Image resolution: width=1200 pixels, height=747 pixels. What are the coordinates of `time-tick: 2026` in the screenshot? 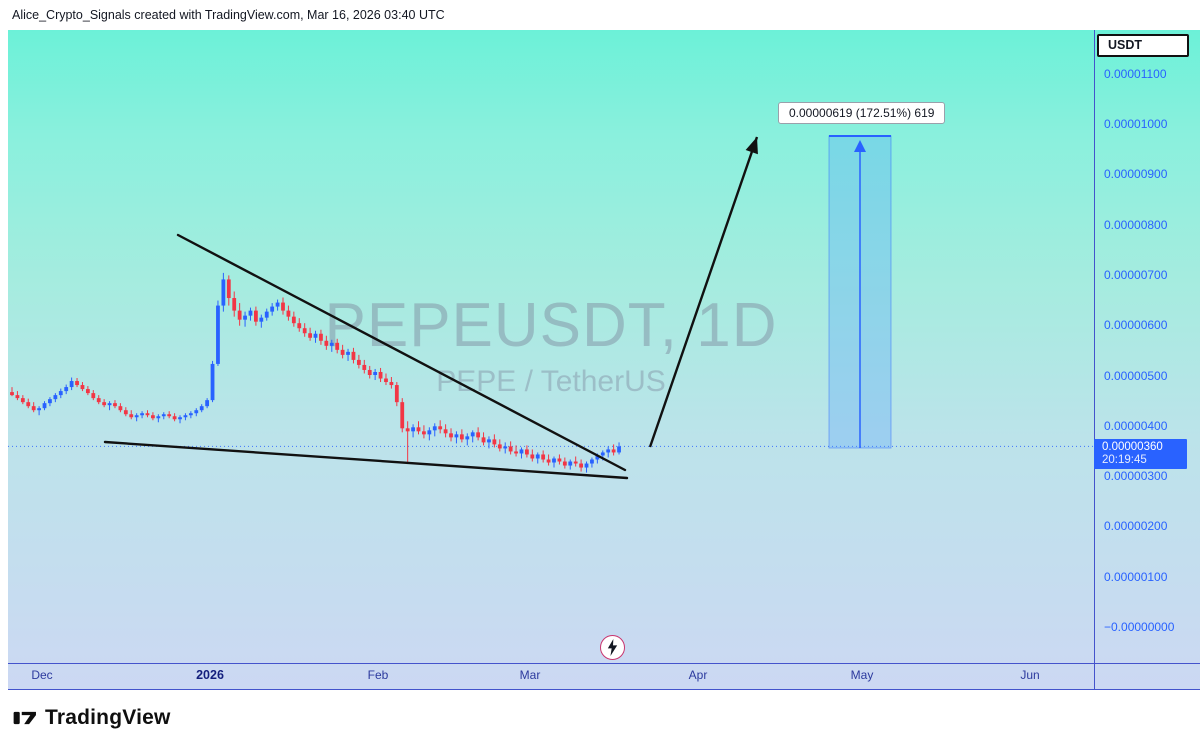 It's located at (210, 675).